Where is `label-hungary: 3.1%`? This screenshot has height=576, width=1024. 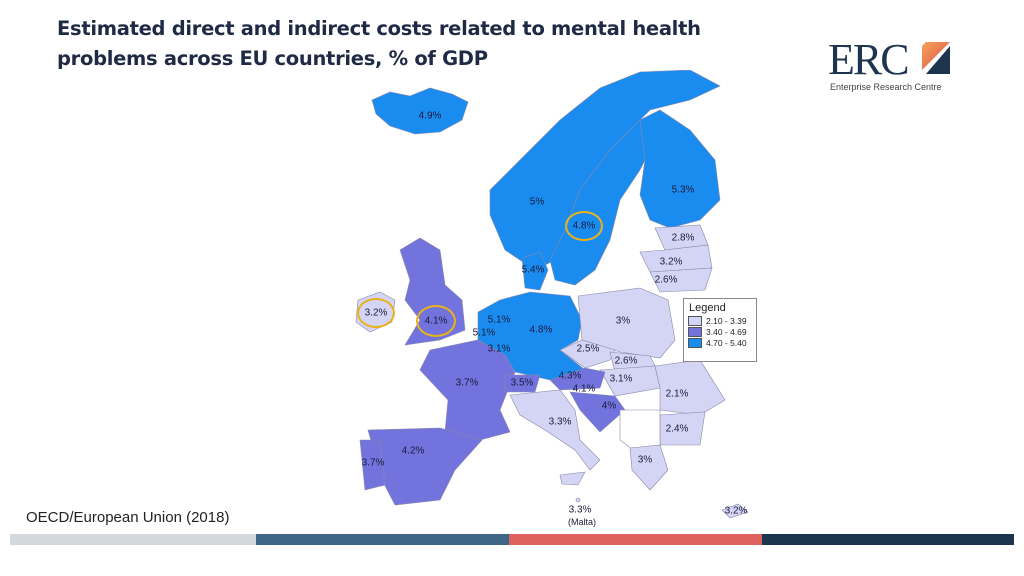
label-hungary: 3.1% is located at coordinates (621, 379).